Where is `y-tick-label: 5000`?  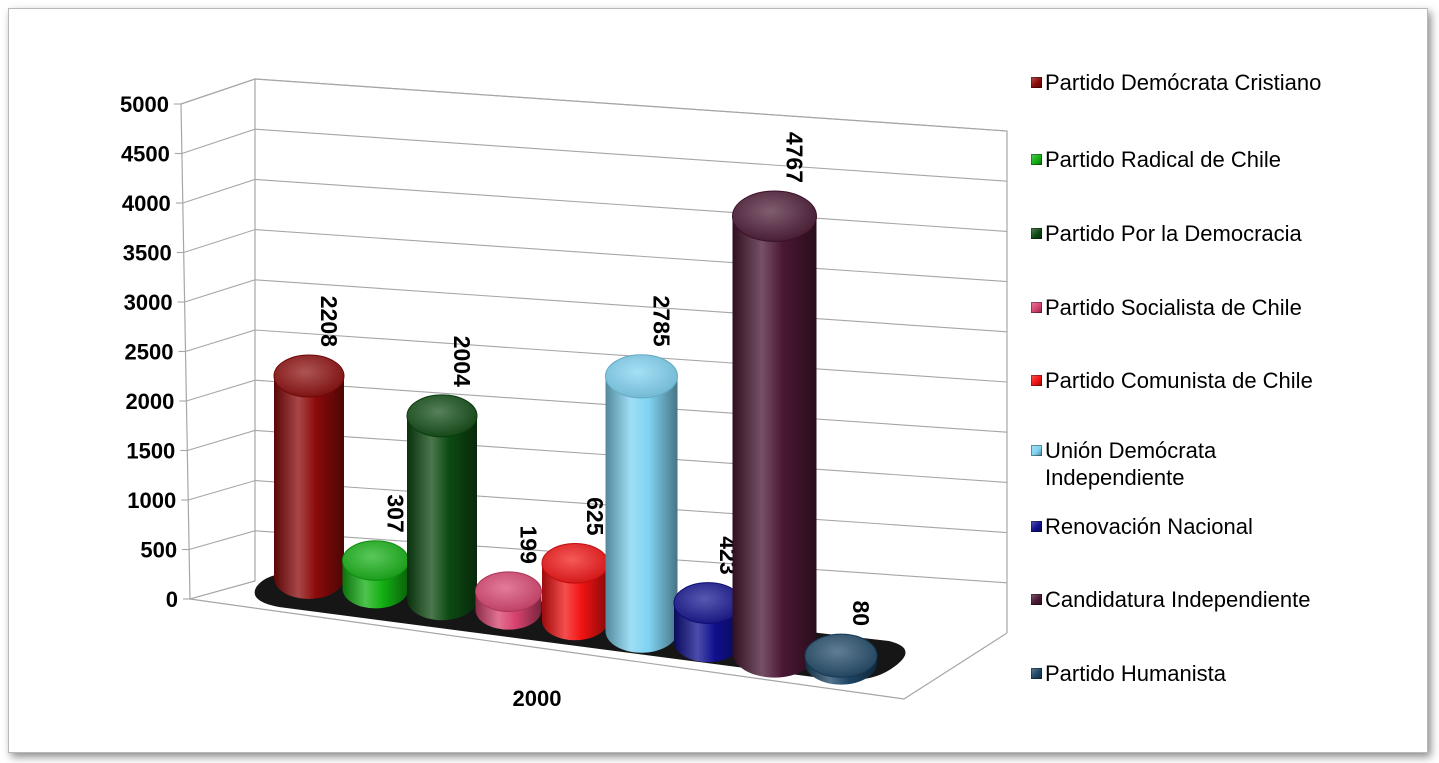 y-tick-label: 5000 is located at coordinates (144, 104).